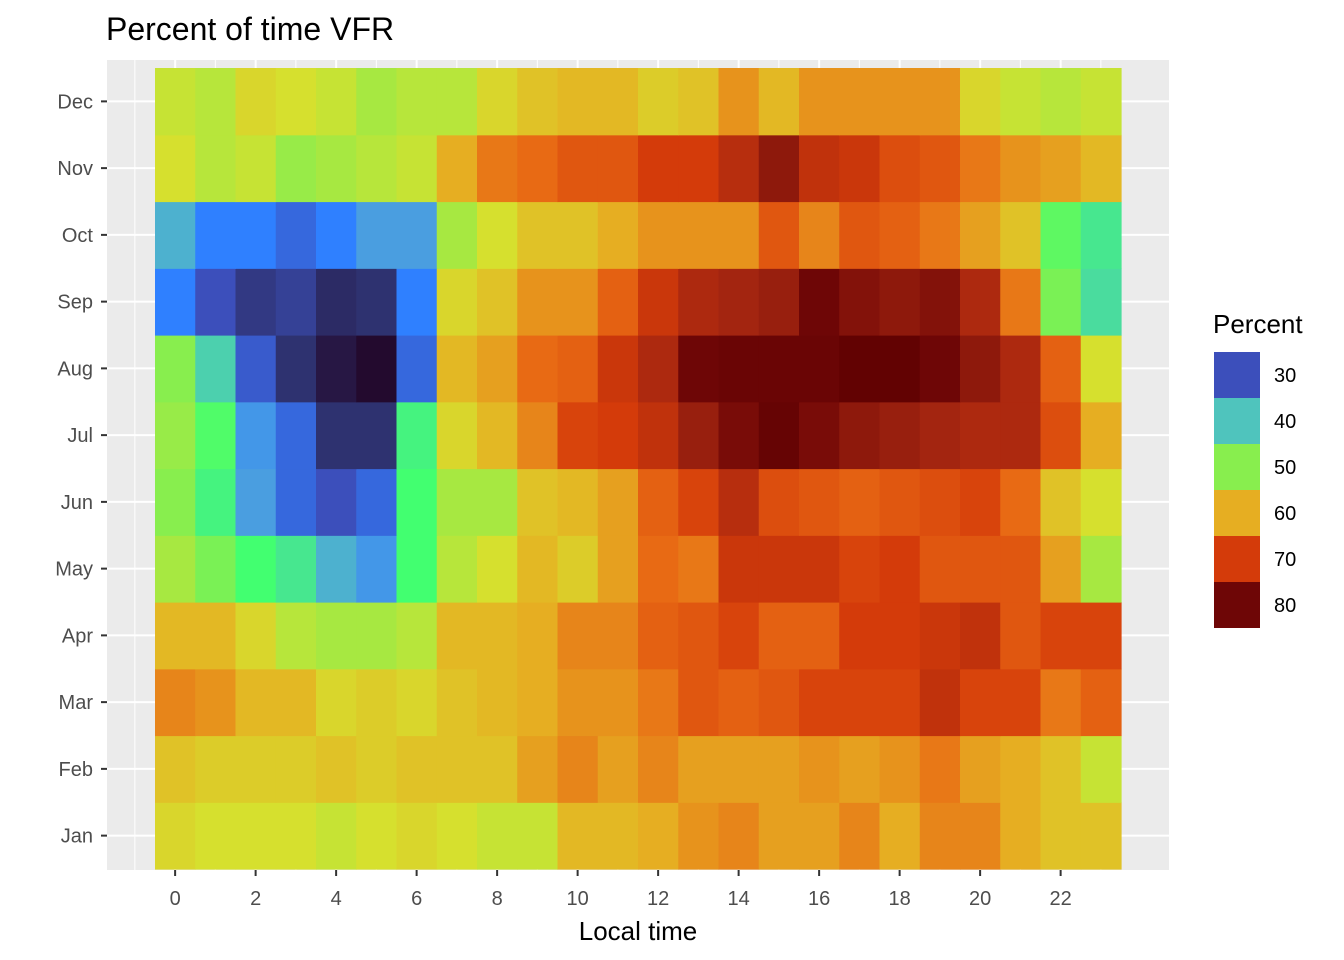 The image size is (1344, 960). I want to click on x-tick-label: 2, so click(255, 899).